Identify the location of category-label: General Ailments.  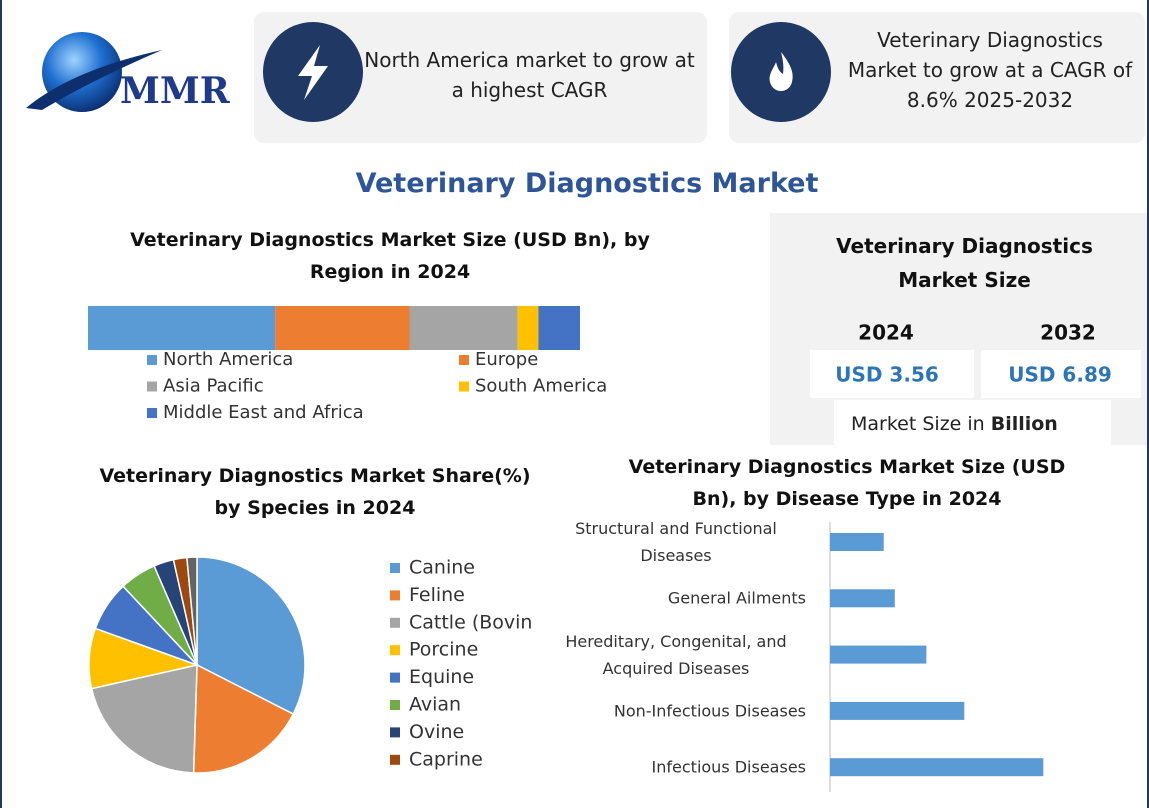
(676, 598).